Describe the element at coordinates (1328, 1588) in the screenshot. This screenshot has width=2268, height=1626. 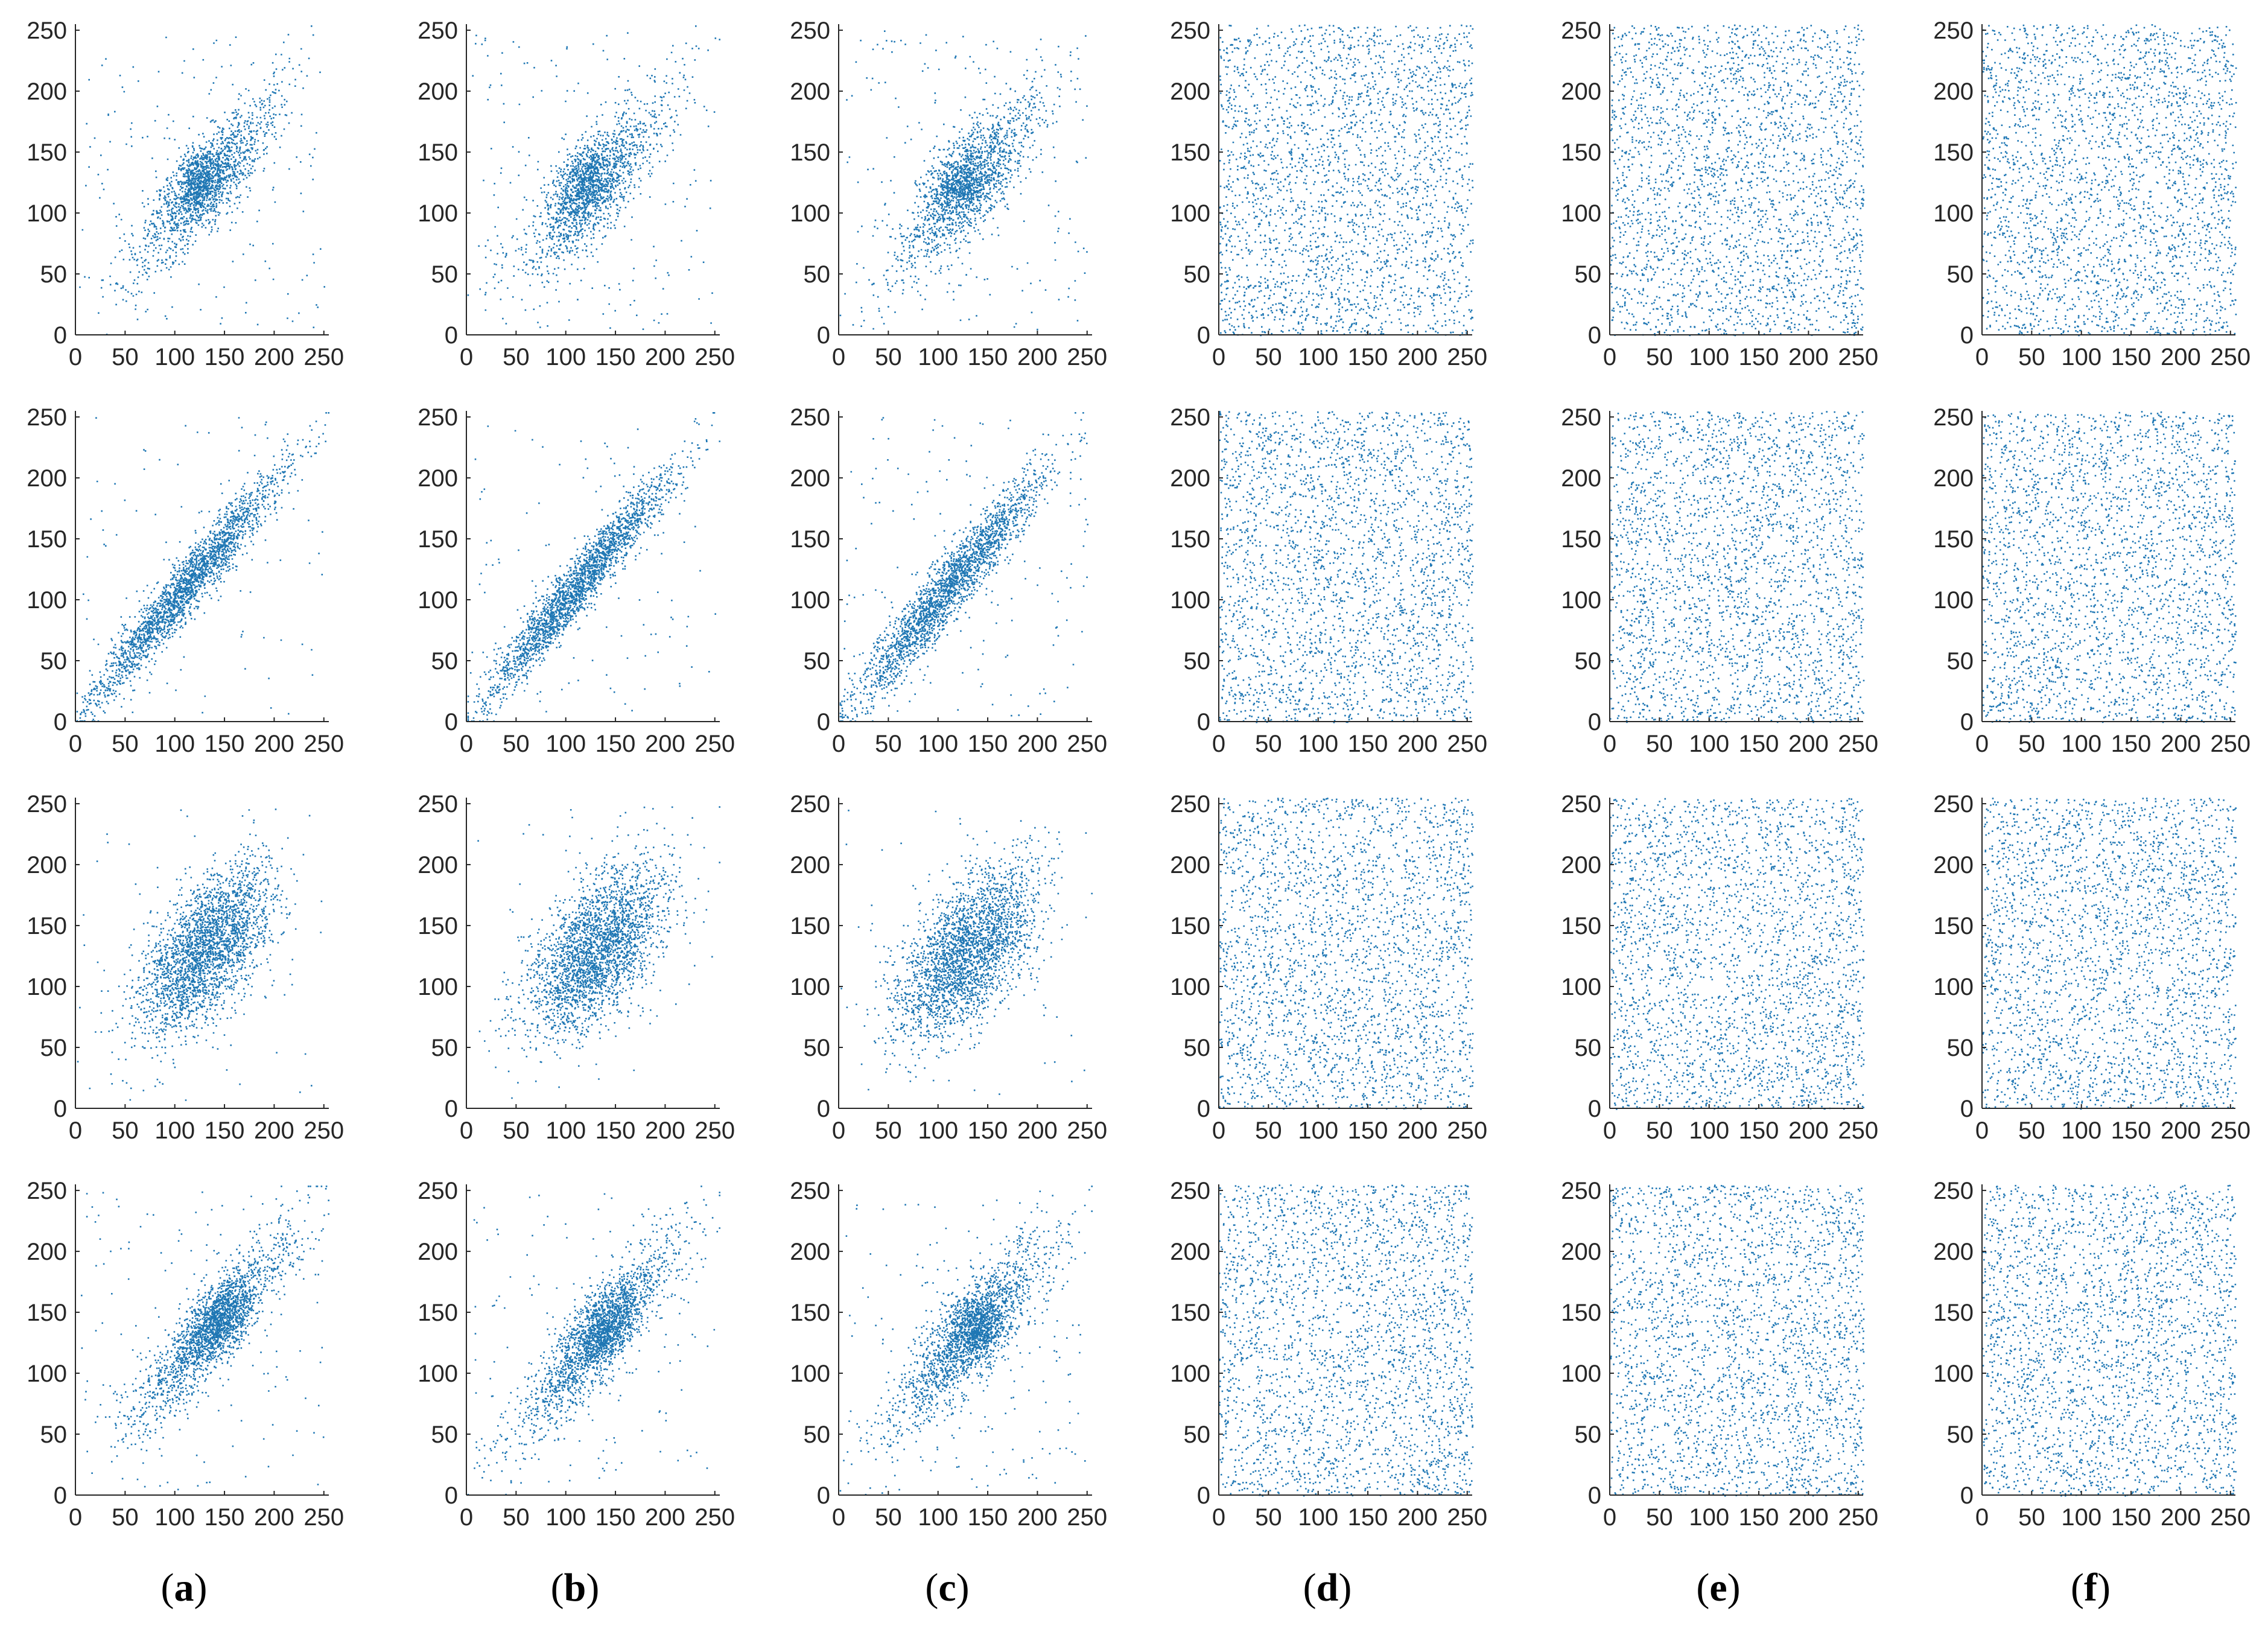
I see `label-letter: d` at that location.